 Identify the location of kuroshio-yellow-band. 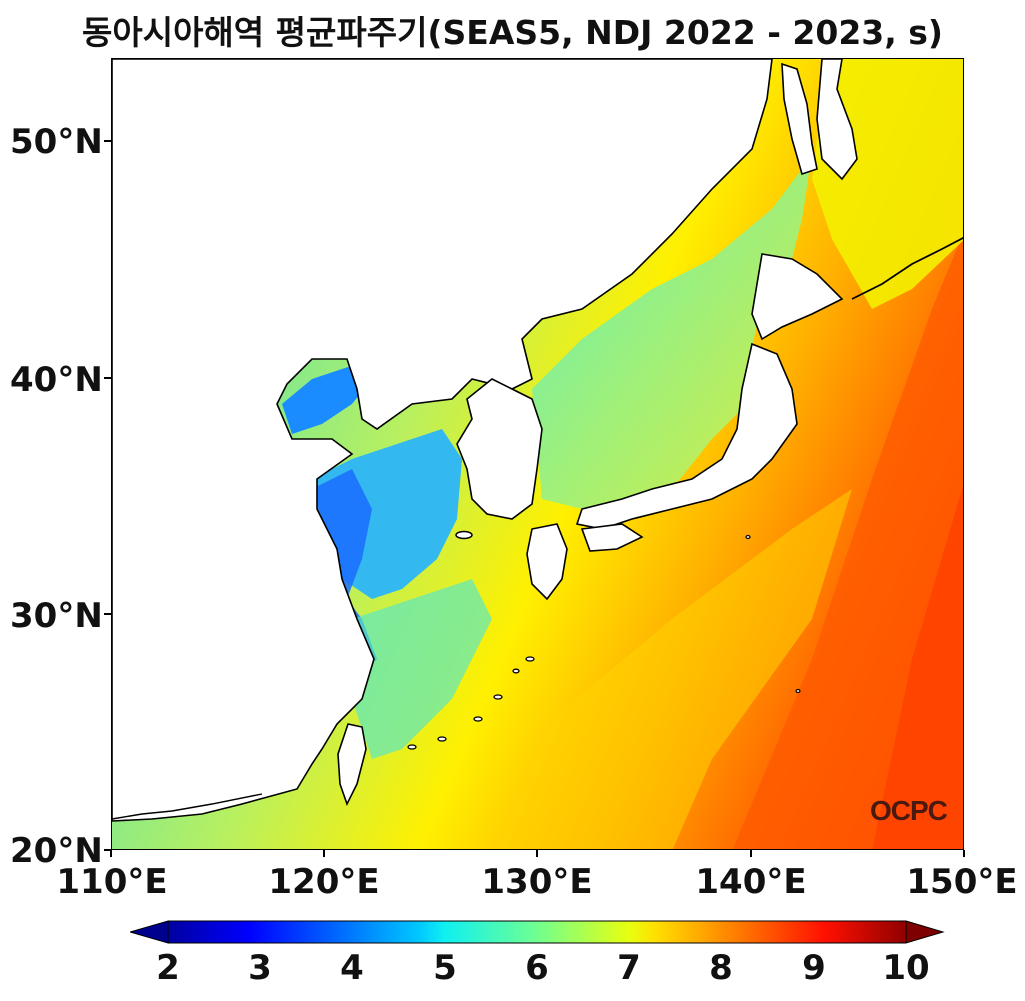
(672, 669).